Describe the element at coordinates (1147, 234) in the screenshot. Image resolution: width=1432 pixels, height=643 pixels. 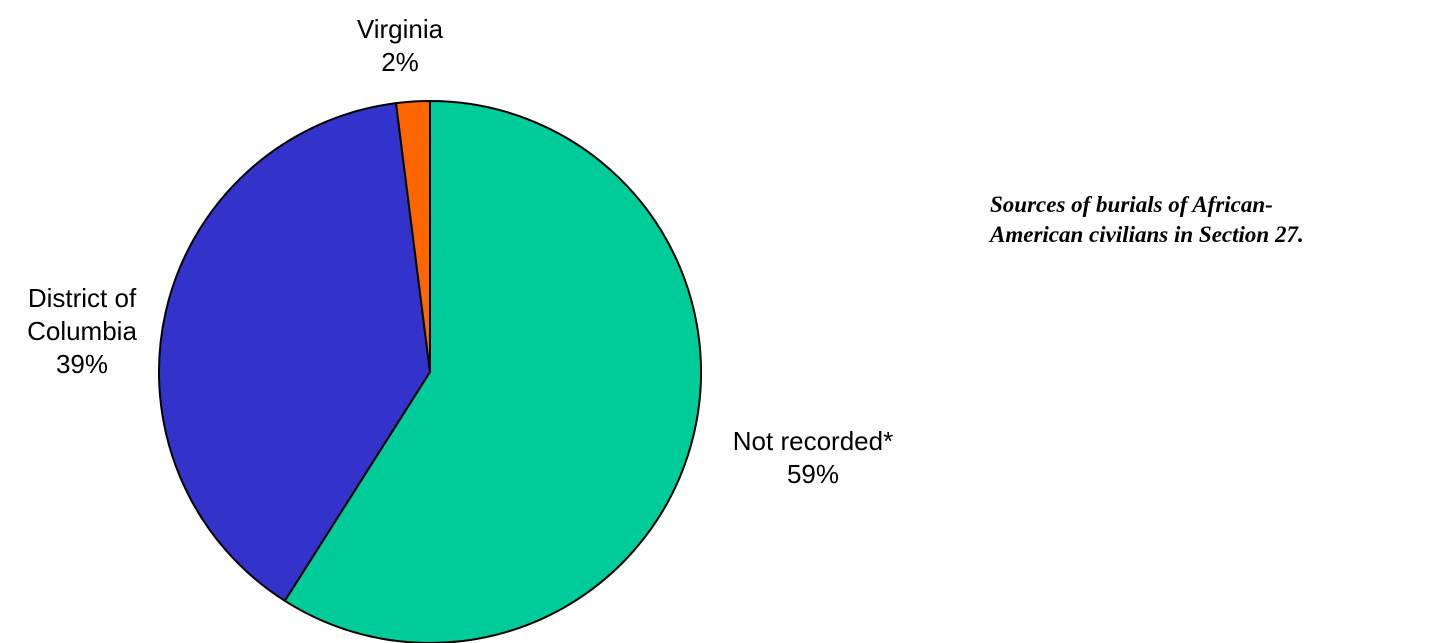
I see `caption-line-2: American civilians in Section 27.` at that location.